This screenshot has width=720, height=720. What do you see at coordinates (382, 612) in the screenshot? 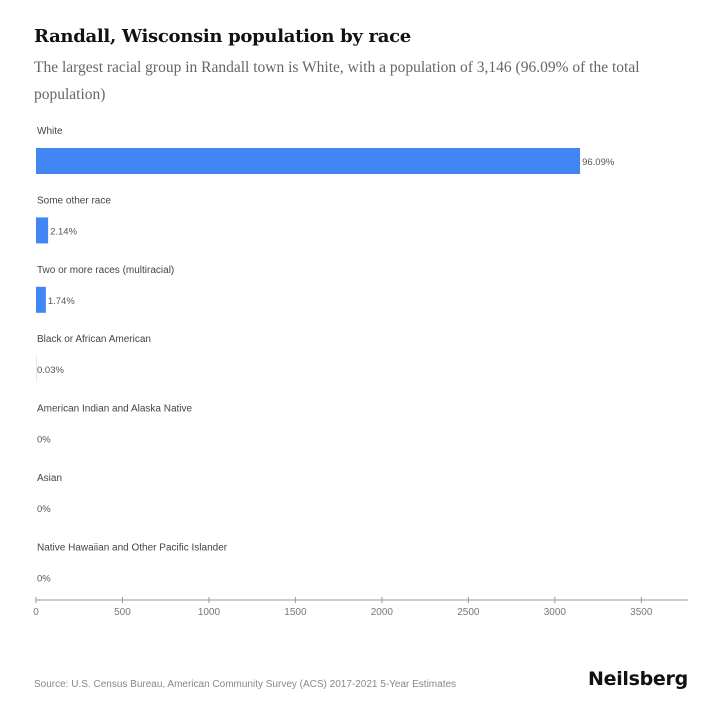
I see `x-tick-label: 2000` at bounding box center [382, 612].